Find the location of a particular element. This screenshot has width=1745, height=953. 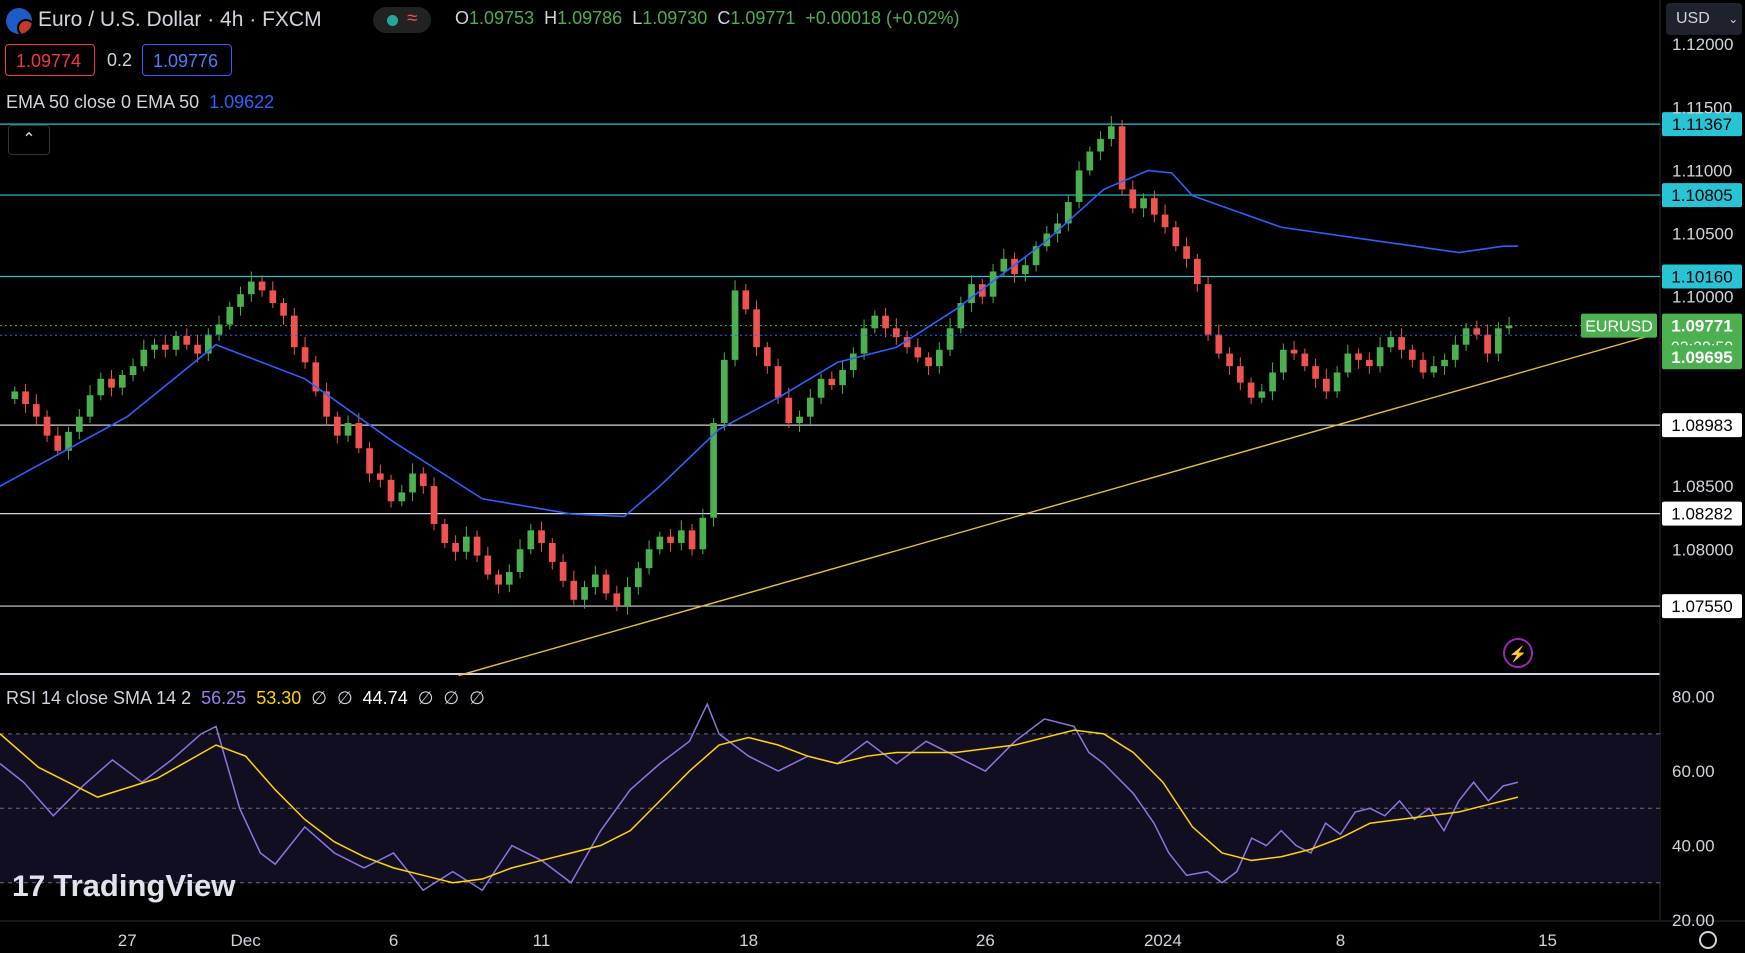

high-value: 1.09786 is located at coordinates (590, 18).